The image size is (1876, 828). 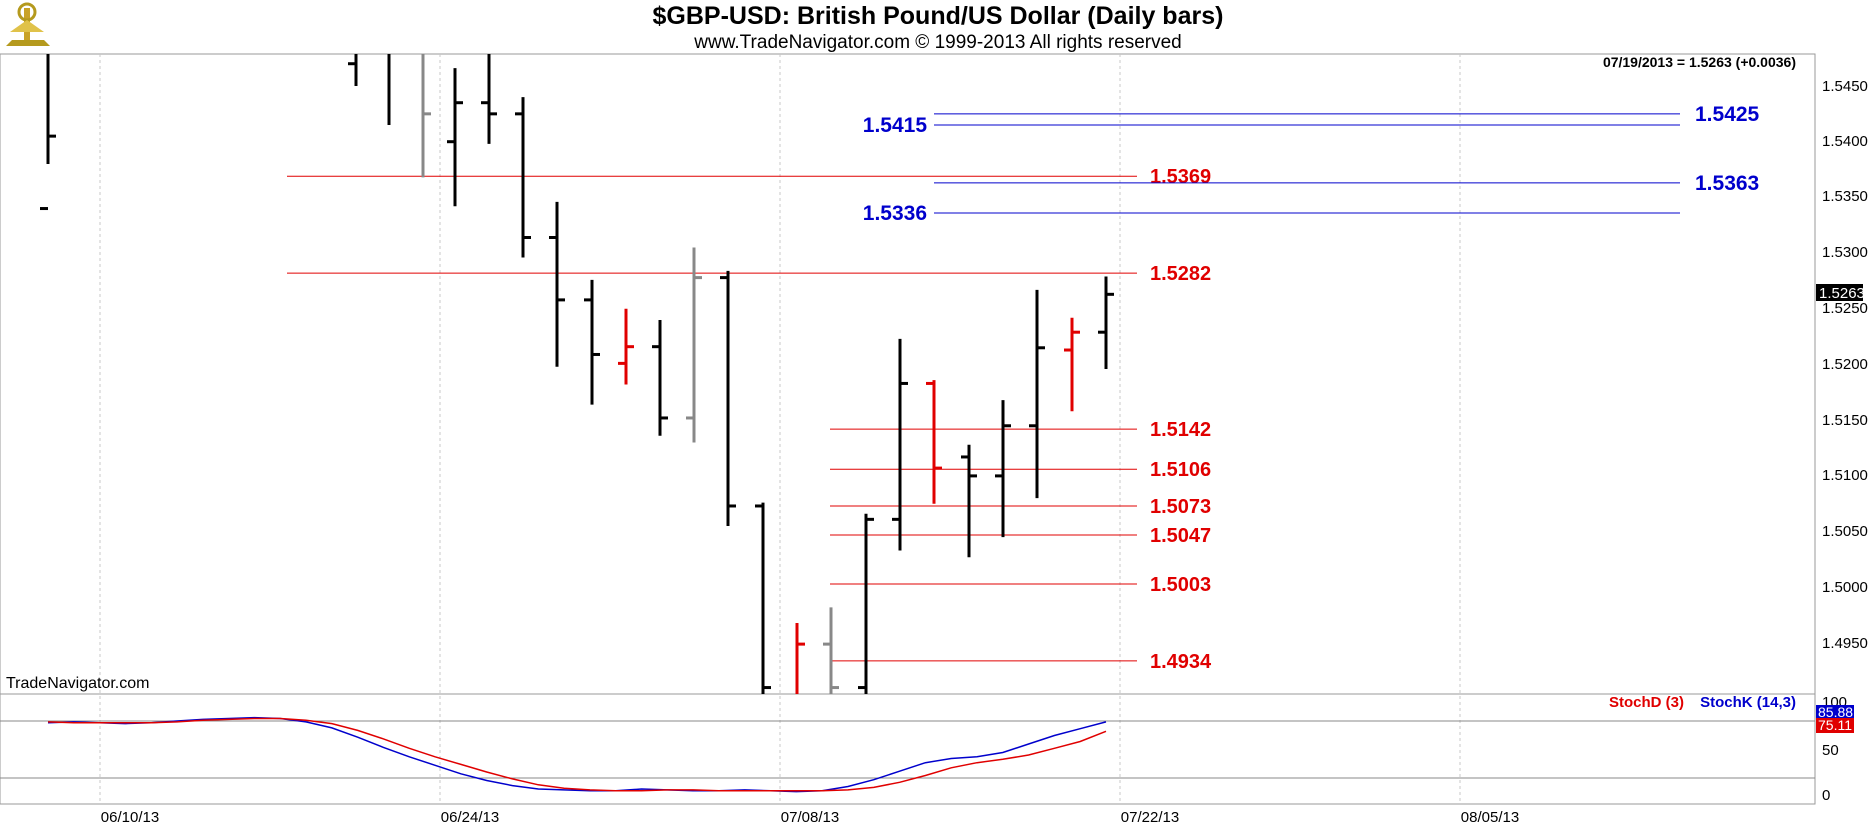 I want to click on stoch-legend: StochD (3) StochK (14,3), so click(x=1702, y=702).